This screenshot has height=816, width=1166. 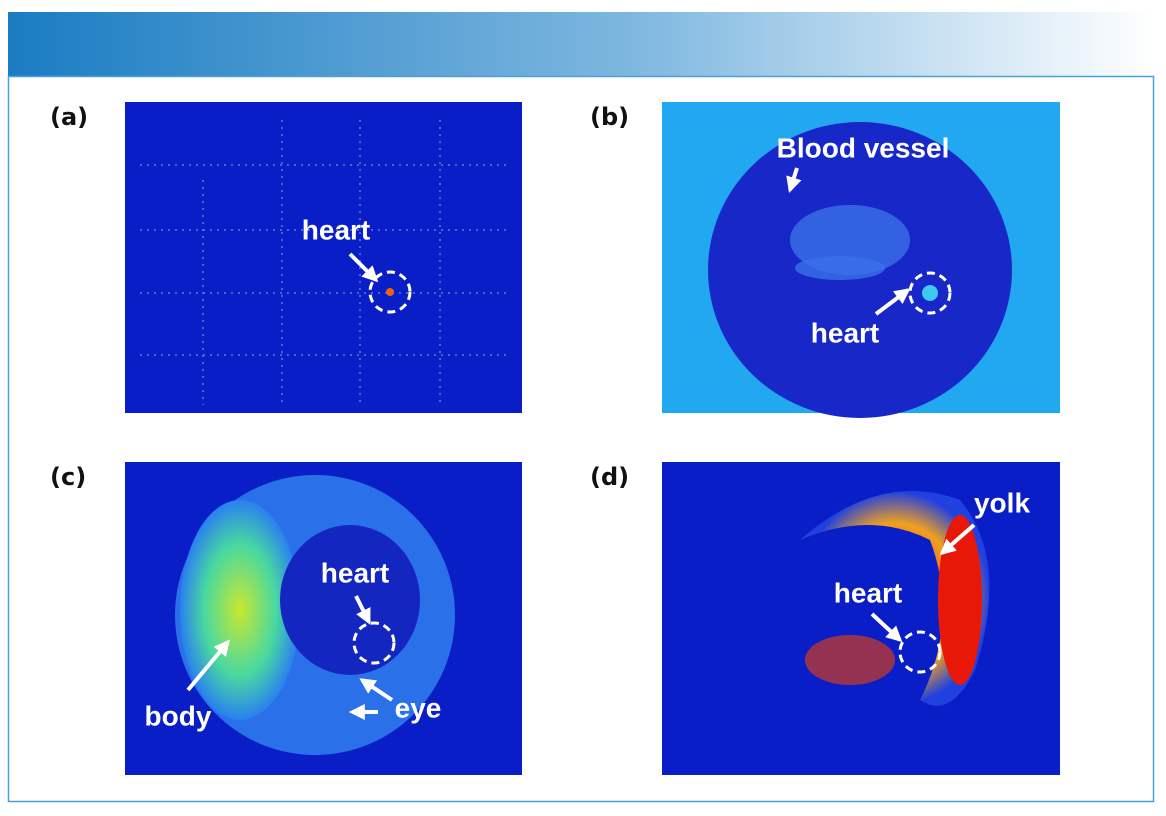 I want to click on image, so click(x=323, y=257).